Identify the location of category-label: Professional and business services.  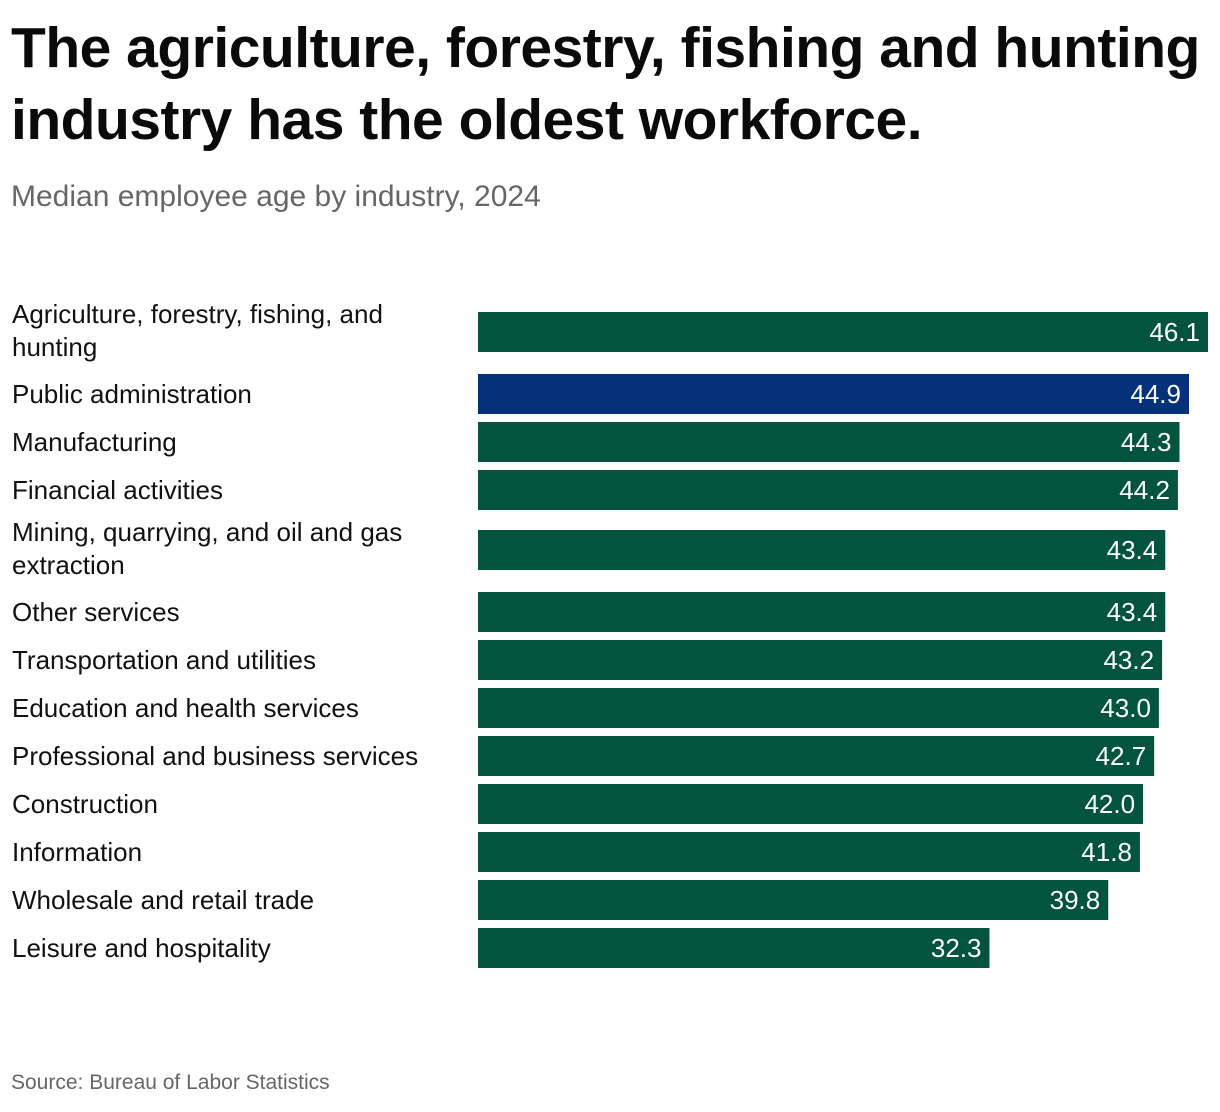
(215, 756).